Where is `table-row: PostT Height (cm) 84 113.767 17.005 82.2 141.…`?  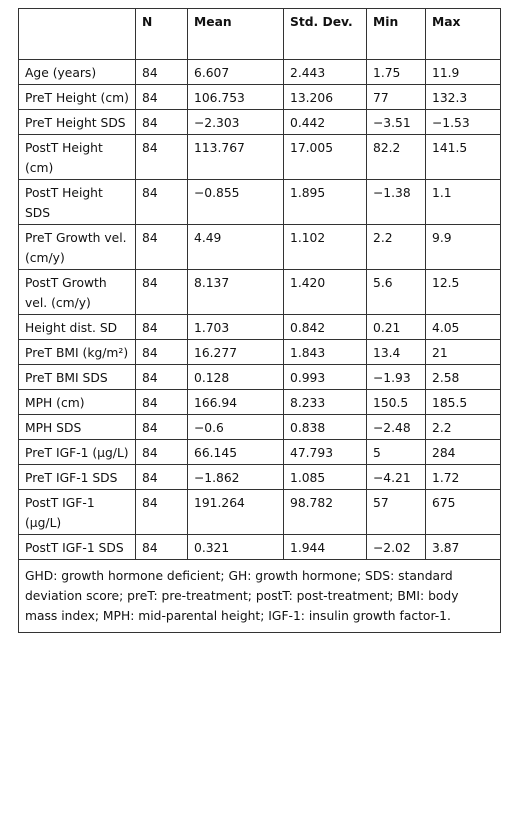
table-row: PostT Height (cm) 84 113.767 17.005 82.2 141.… is located at coordinates (259, 157).